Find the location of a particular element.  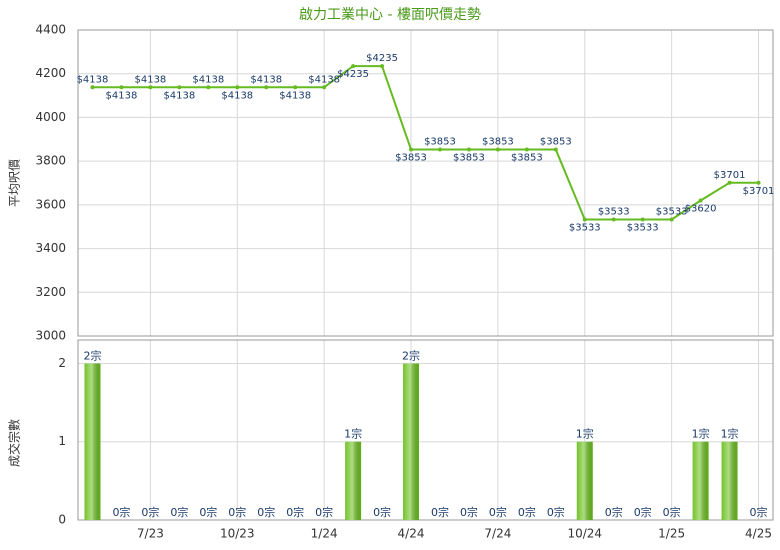

x-tick-label: 10/23 is located at coordinates (237, 534).